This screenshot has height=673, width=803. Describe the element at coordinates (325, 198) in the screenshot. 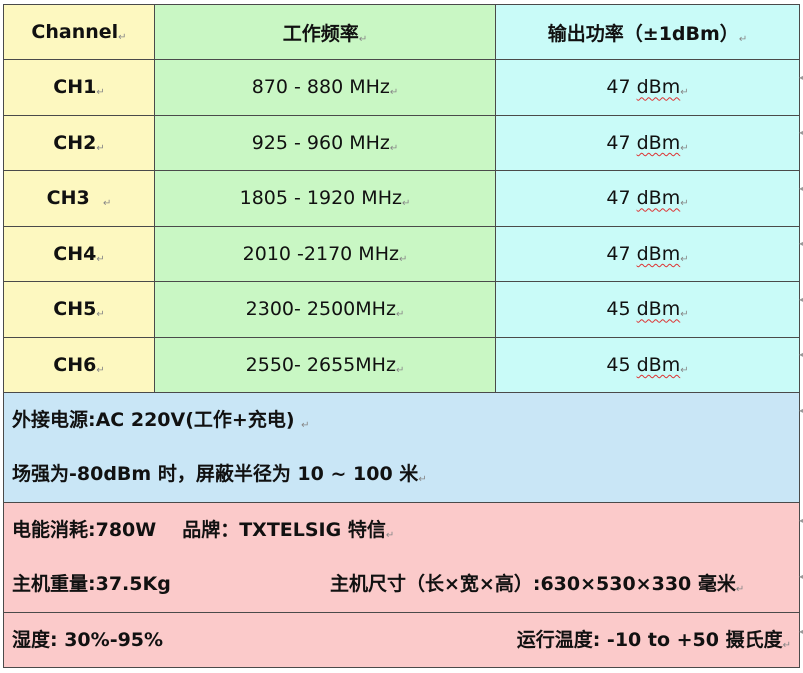

I see `frequency-cell: 1805 - 1920 MHz↵` at that location.